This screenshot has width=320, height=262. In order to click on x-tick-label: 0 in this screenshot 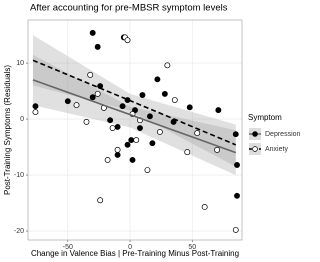, I will do `click(130, 247)`.